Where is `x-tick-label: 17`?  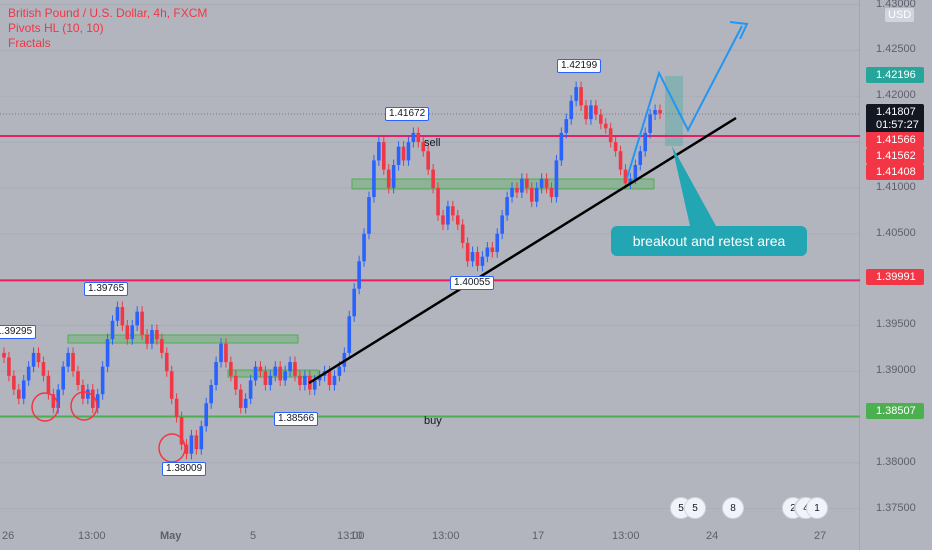
x-tick-label: 17 is located at coordinates (538, 536).